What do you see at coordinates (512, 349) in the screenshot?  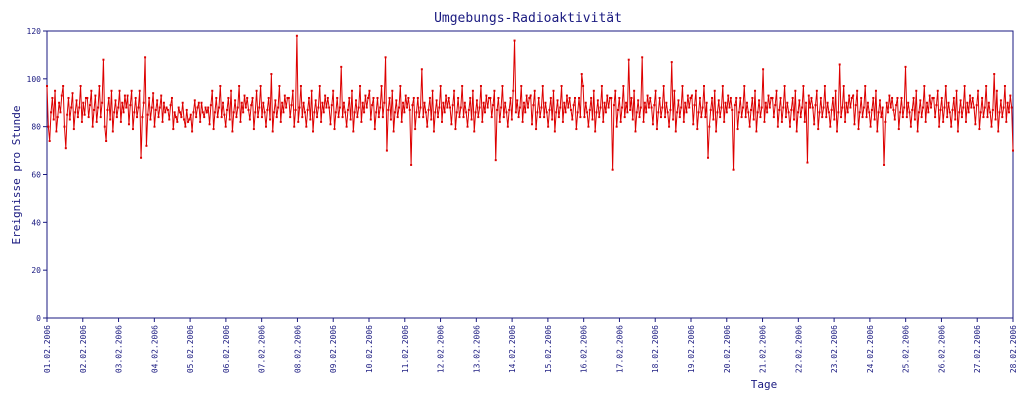 I see `x-tick-label: 14.02.2006` at bounding box center [512, 349].